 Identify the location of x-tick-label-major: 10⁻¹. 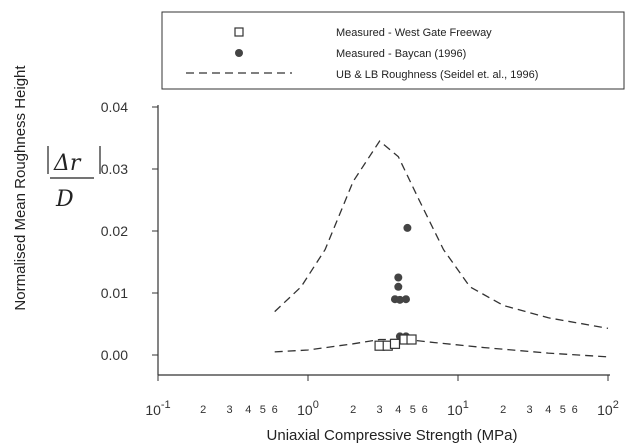
(157, 408).